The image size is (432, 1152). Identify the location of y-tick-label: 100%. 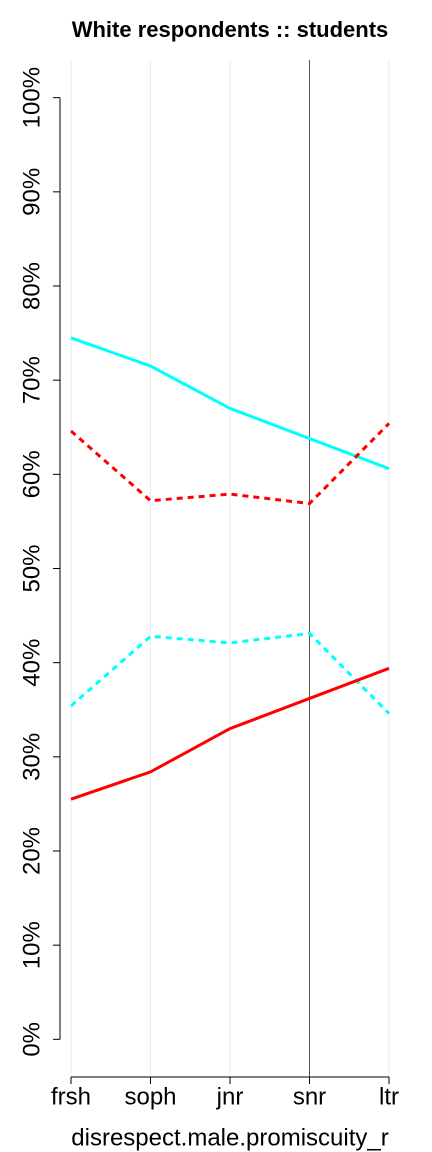
(31, 97).